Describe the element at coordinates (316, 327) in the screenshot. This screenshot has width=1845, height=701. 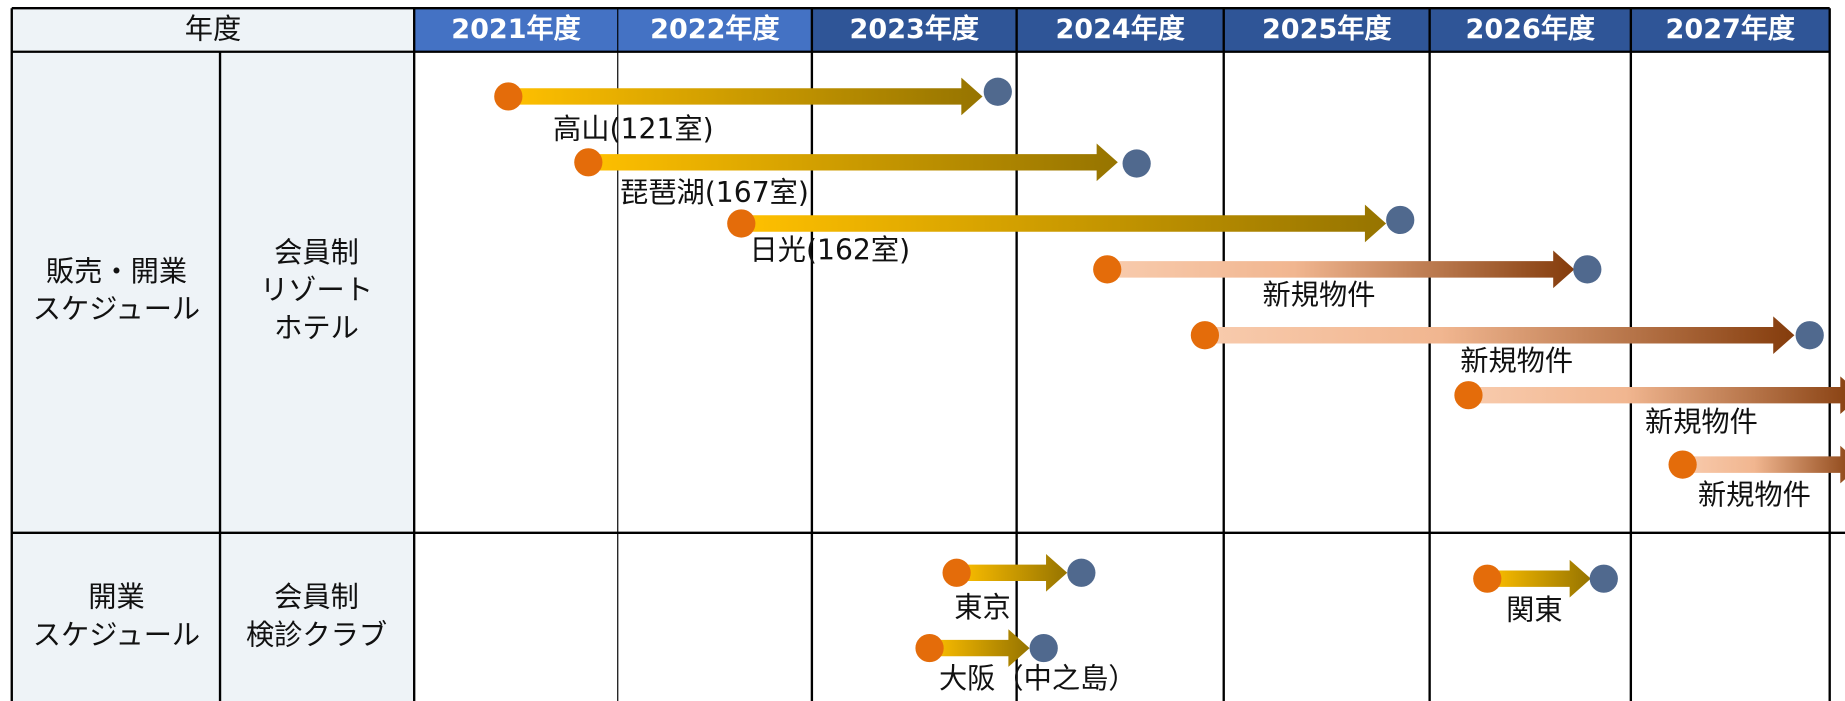
I see `row-label: ホテル` at that location.